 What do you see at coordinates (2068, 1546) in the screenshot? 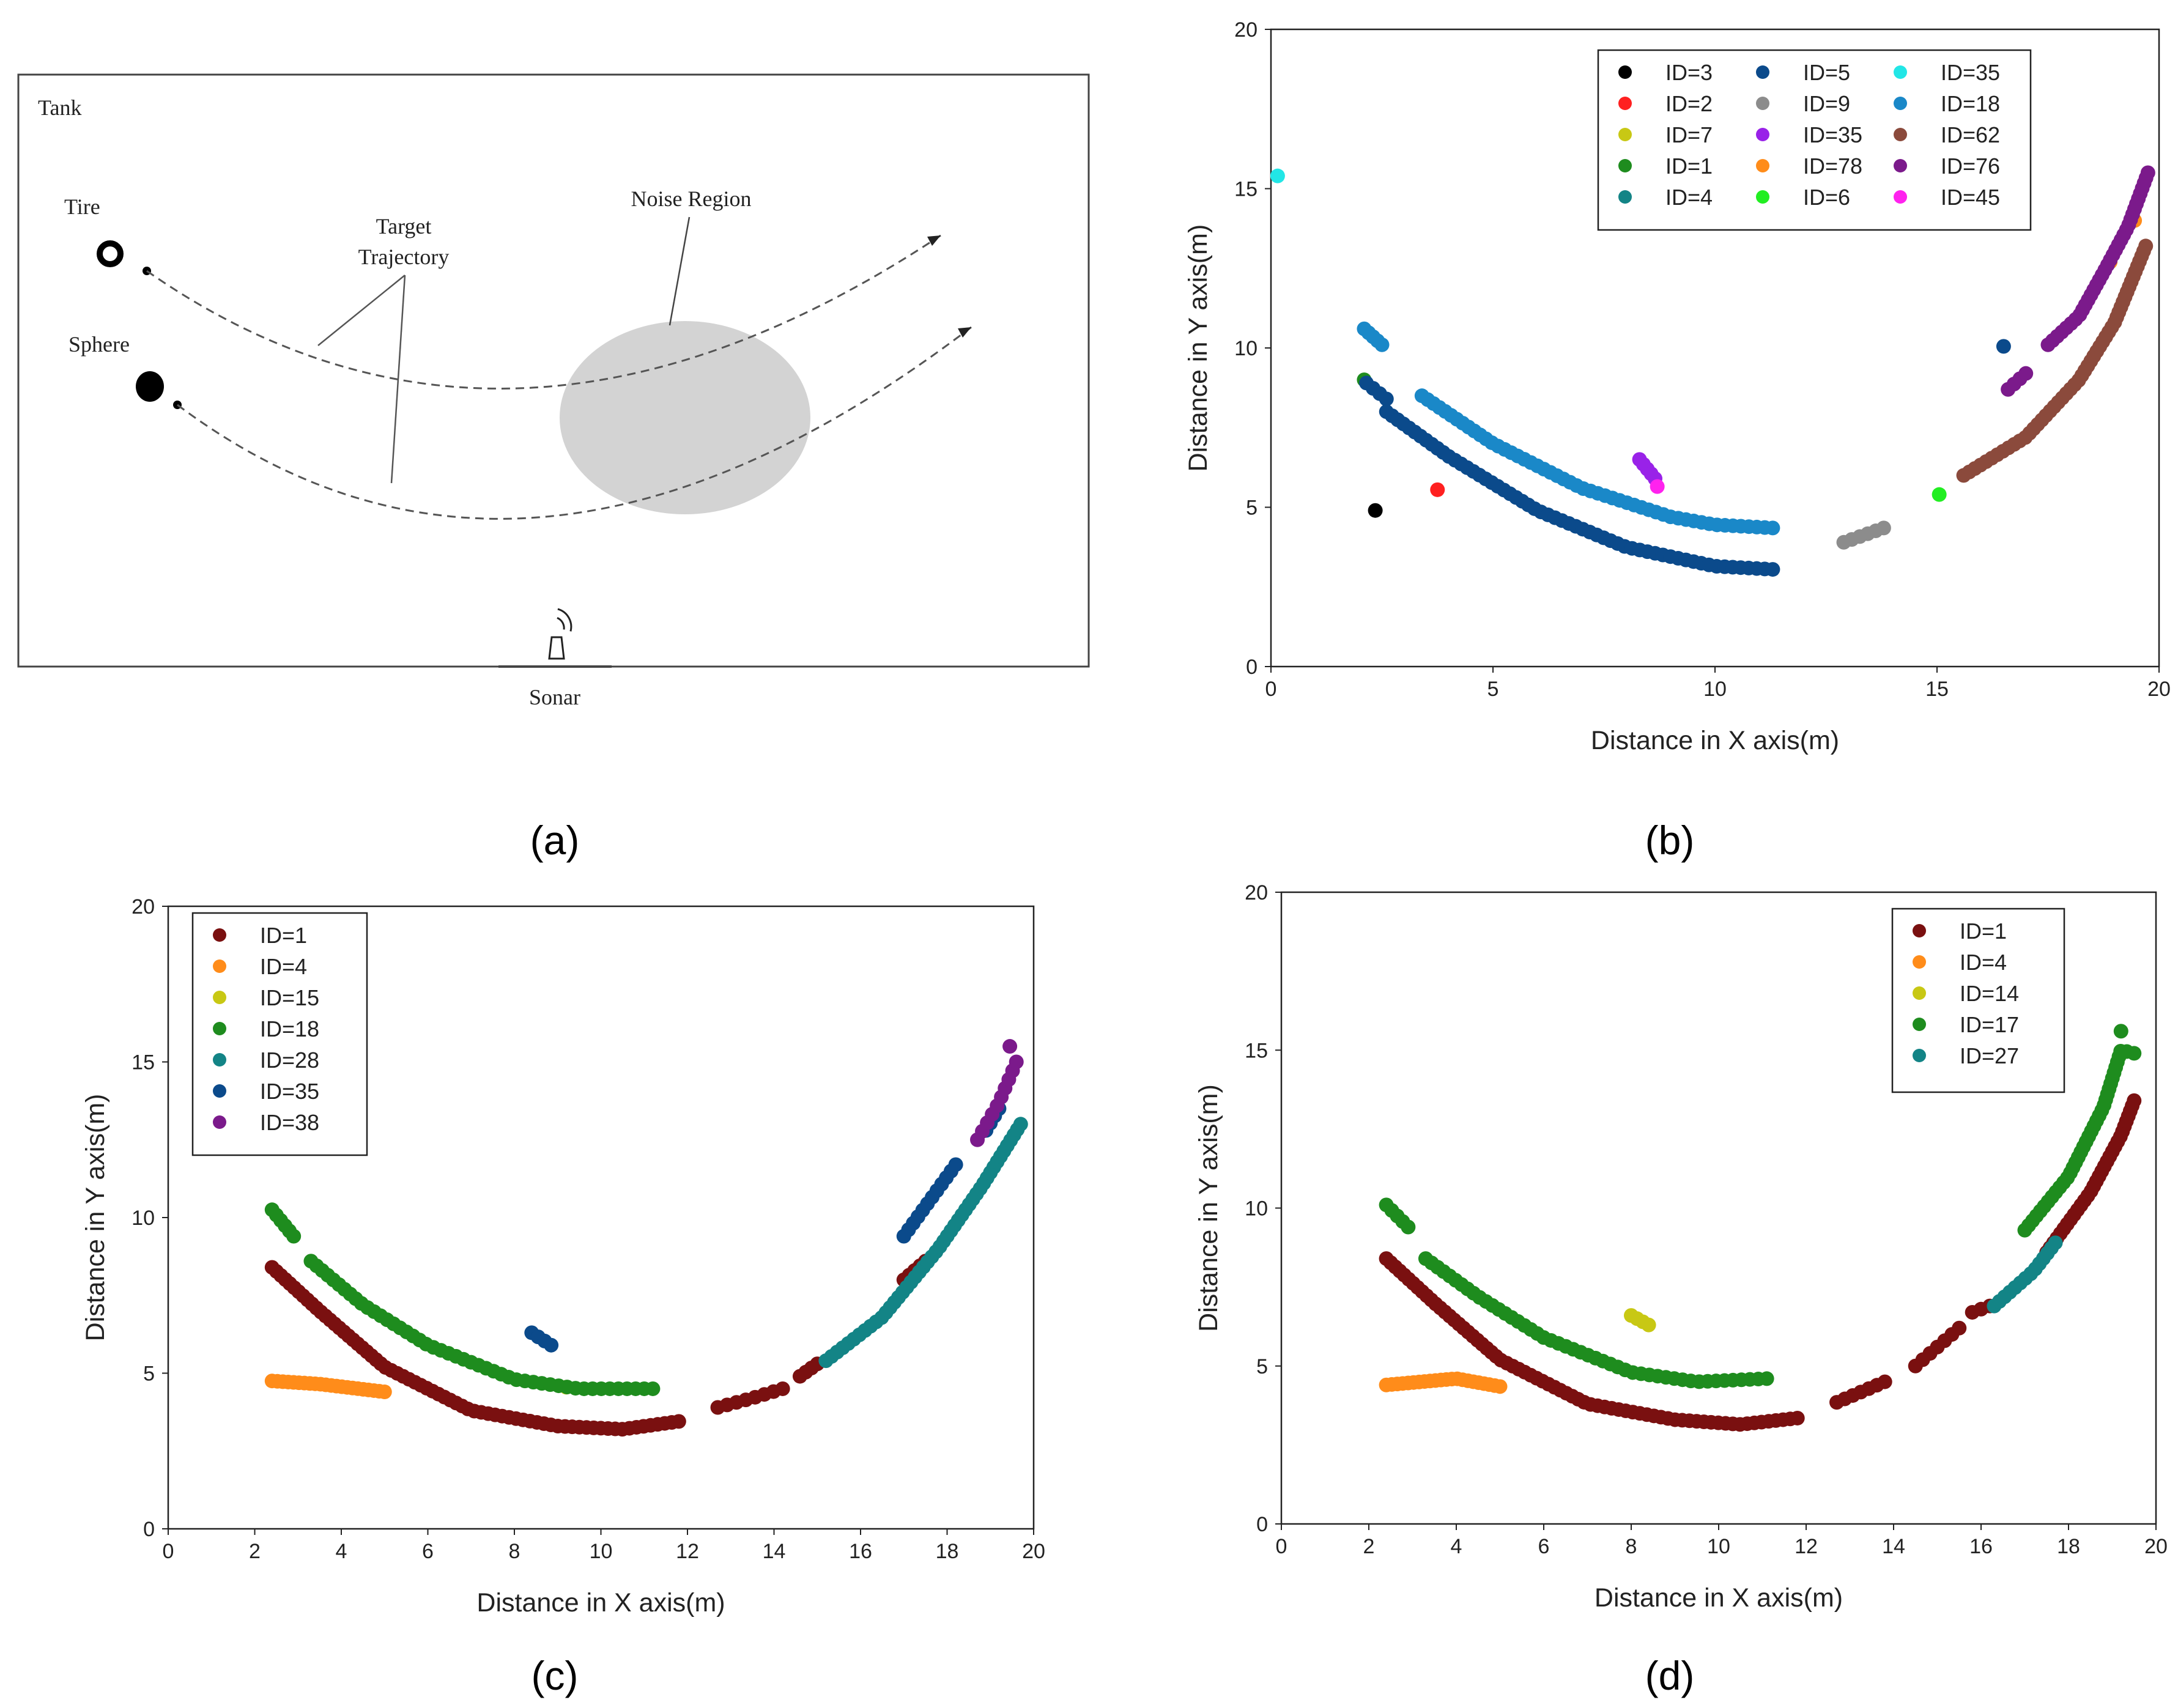
I see `x-tick-label: 18` at bounding box center [2068, 1546].